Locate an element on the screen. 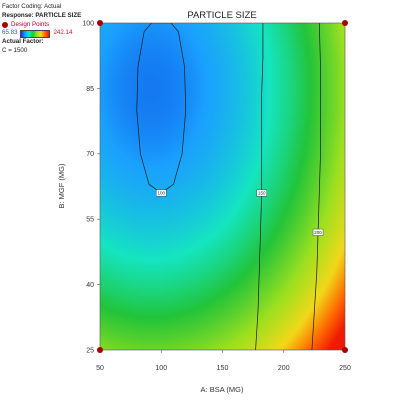 Image resolution: width=406 pixels, height=406 pixels. y-tick-label: 70 is located at coordinates (90, 154).